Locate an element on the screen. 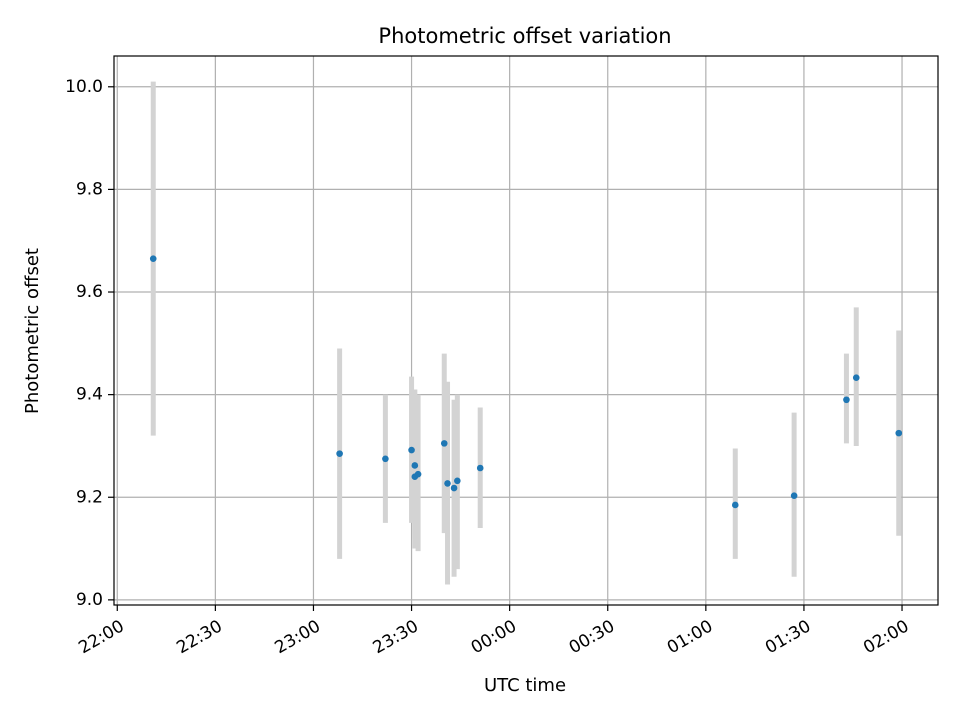  chart-title: Photometric offset variation is located at coordinates (524, 36).